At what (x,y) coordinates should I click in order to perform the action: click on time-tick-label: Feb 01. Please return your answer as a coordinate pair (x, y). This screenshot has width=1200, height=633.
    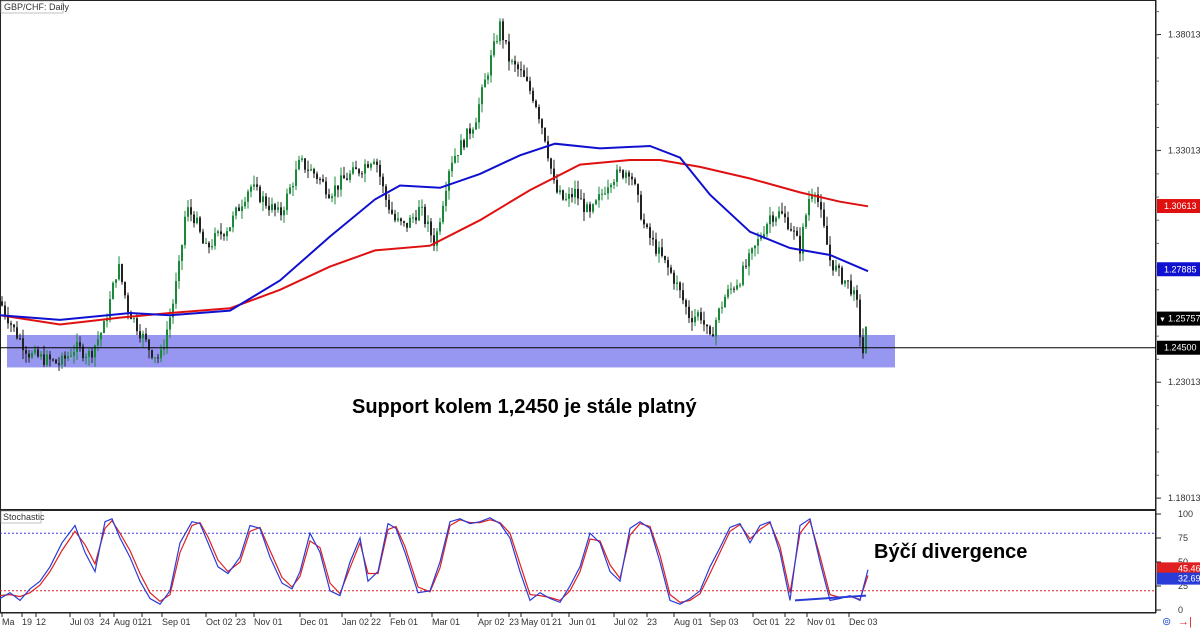
    Looking at the image, I should click on (404, 622).